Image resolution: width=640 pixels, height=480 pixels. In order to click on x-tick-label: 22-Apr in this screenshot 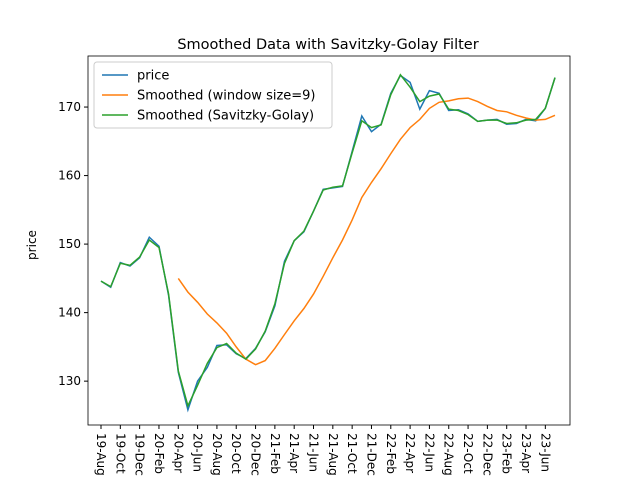, I will do `click(410, 453)`.